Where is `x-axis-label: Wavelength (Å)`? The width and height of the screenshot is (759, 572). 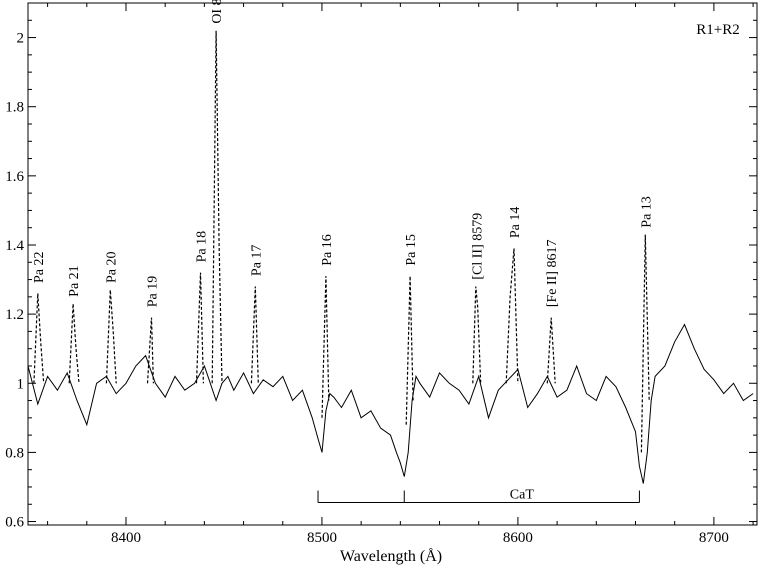
x-axis-label: Wavelength (Å) is located at coordinates (391, 556).